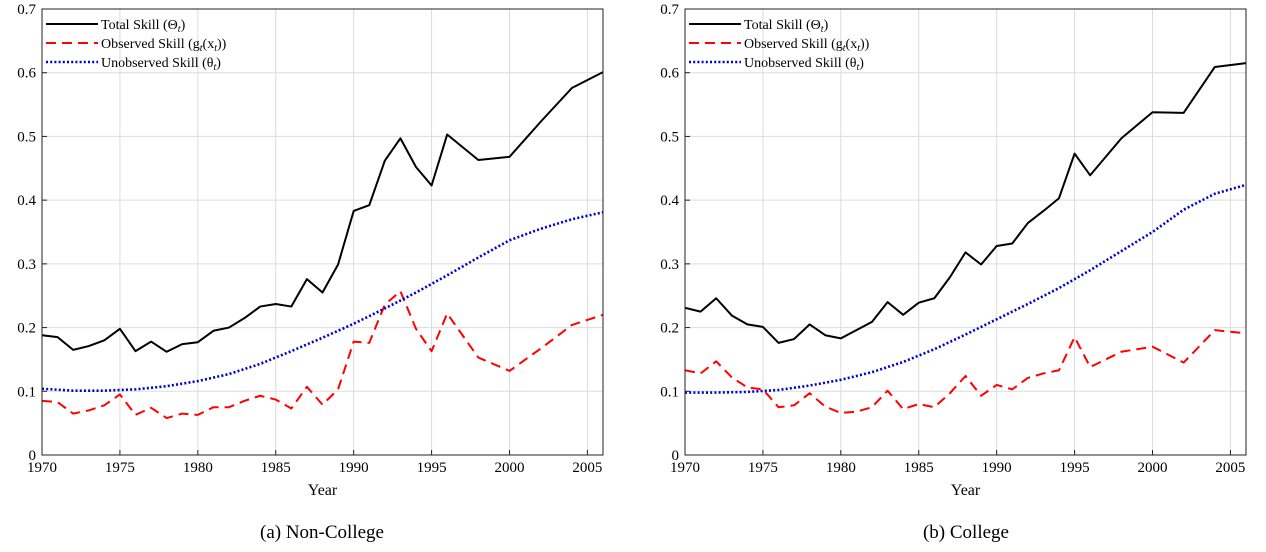  What do you see at coordinates (322, 532) in the screenshot?
I see `panel-caption: (a) Non-College` at bounding box center [322, 532].